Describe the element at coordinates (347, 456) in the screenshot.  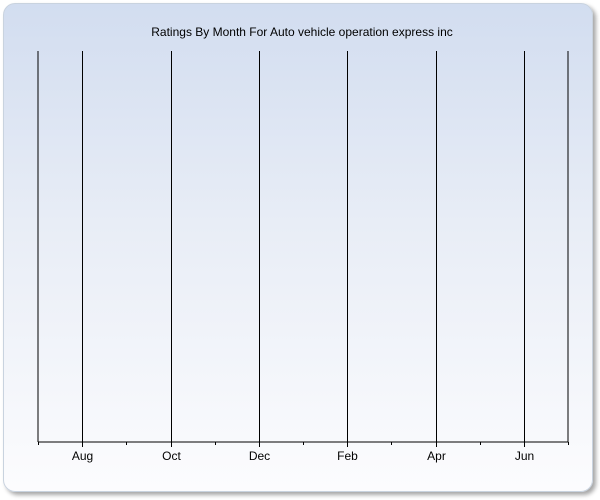
I see `x-tick-label-feb: Feb` at that location.